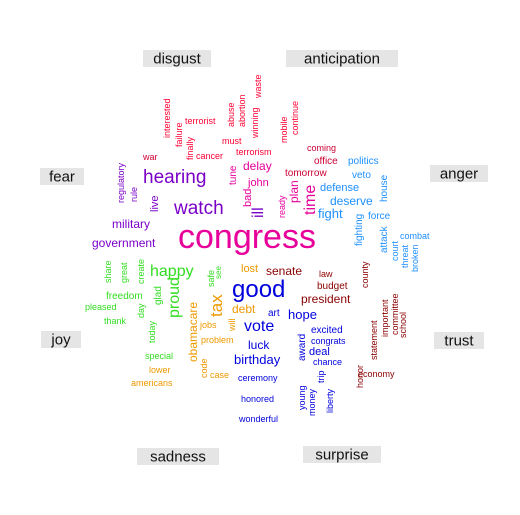 The width and height of the screenshot is (520, 515). What do you see at coordinates (321, 148) in the screenshot?
I see `word-coming: coming` at bounding box center [321, 148].